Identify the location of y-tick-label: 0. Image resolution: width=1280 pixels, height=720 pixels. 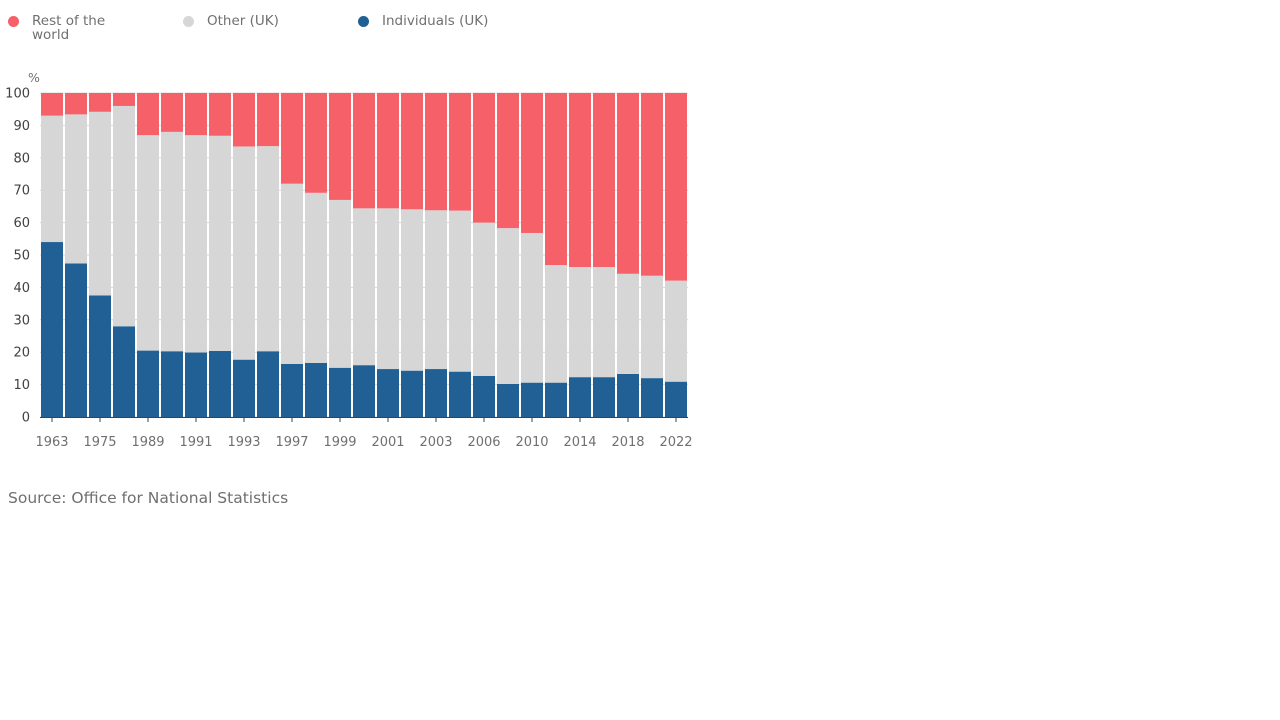
(26, 418).